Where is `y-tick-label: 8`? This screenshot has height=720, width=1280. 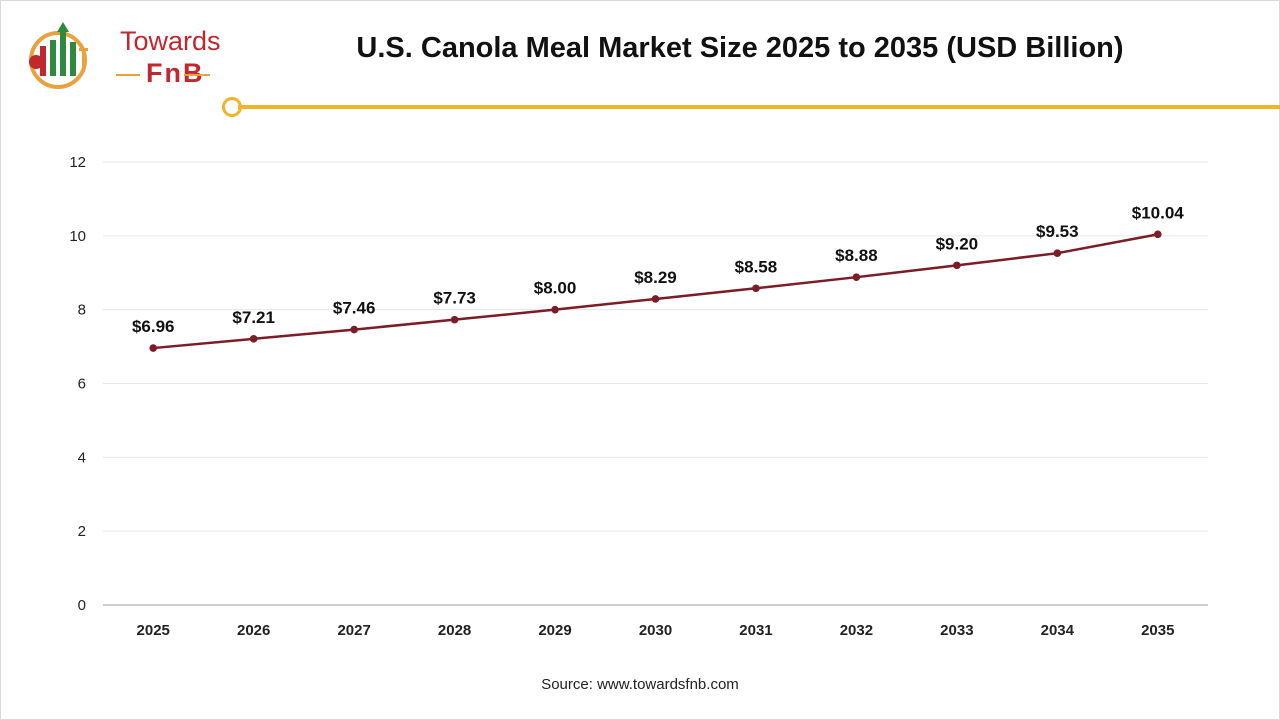
y-tick-label: 8 is located at coordinates (82, 310).